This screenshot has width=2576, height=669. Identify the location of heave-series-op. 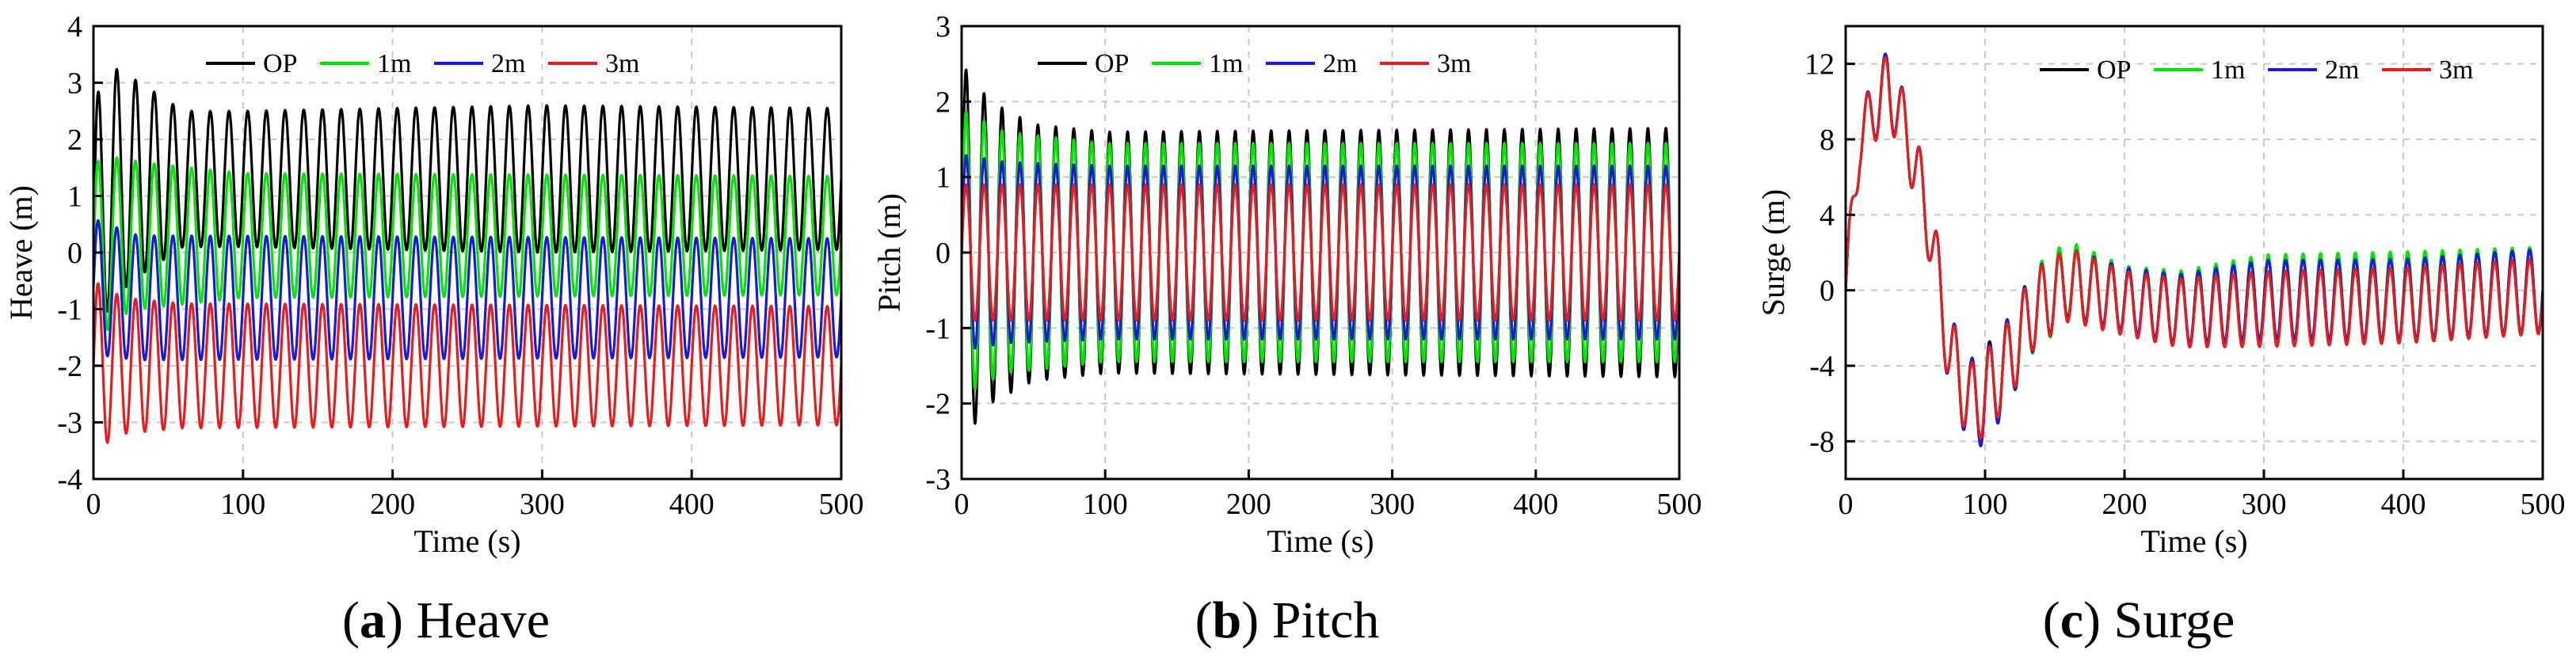
(467, 190).